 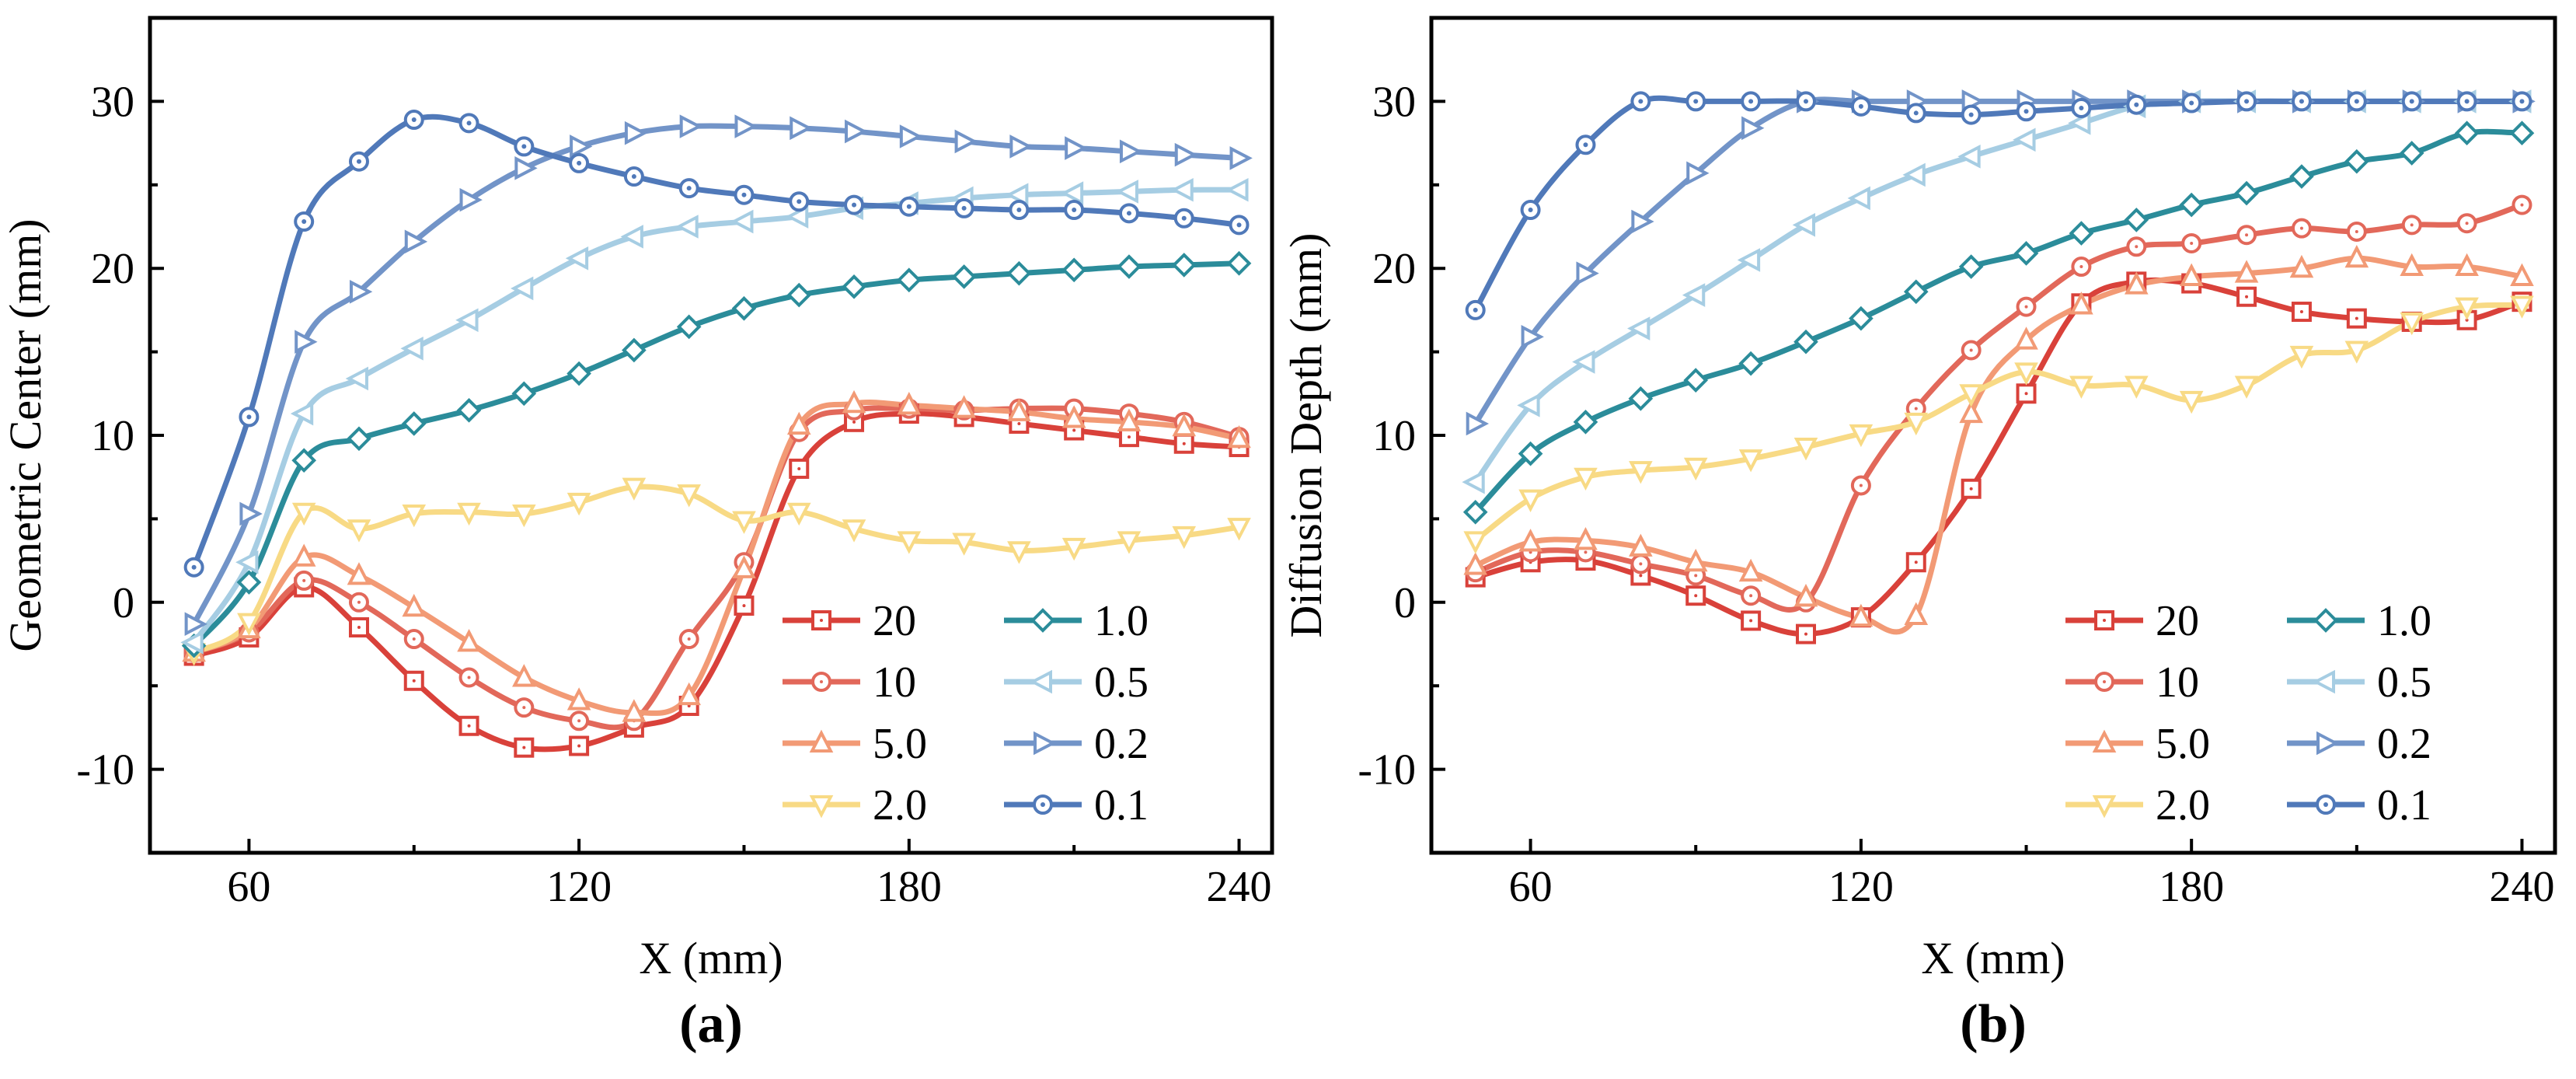 What do you see at coordinates (1993, 1024) in the screenshot?
I see `panel-label: (b)` at bounding box center [1993, 1024].